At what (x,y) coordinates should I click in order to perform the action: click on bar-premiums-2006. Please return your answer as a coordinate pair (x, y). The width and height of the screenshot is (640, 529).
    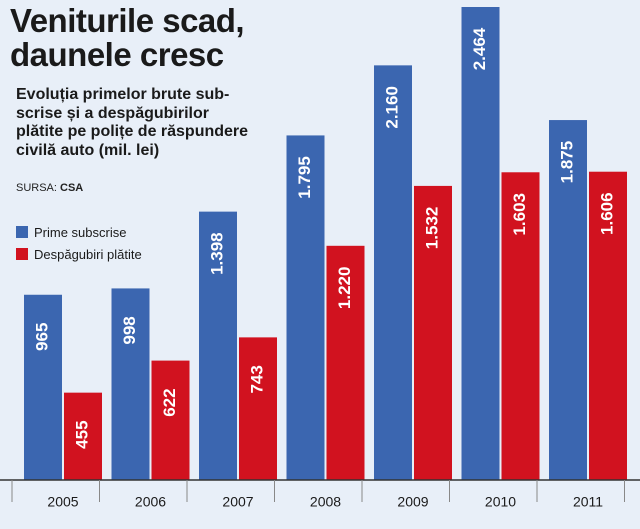
    Looking at the image, I should click on (130, 384).